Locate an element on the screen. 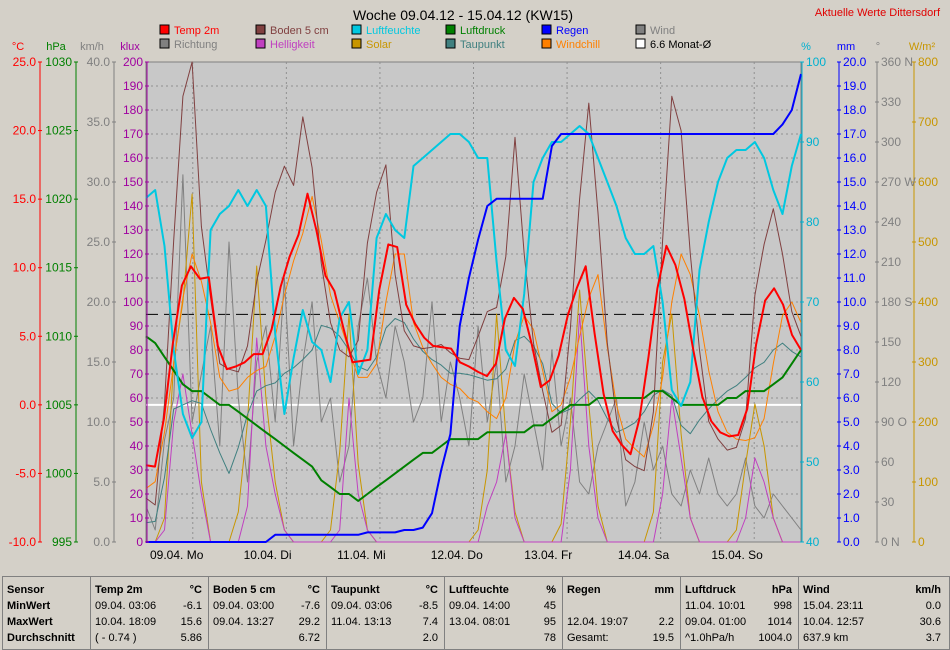 Image resolution: width=950 pixels, height=650 pixels. stats-temp-avg-extra: ( - 0.74 ) is located at coordinates (116, 638).